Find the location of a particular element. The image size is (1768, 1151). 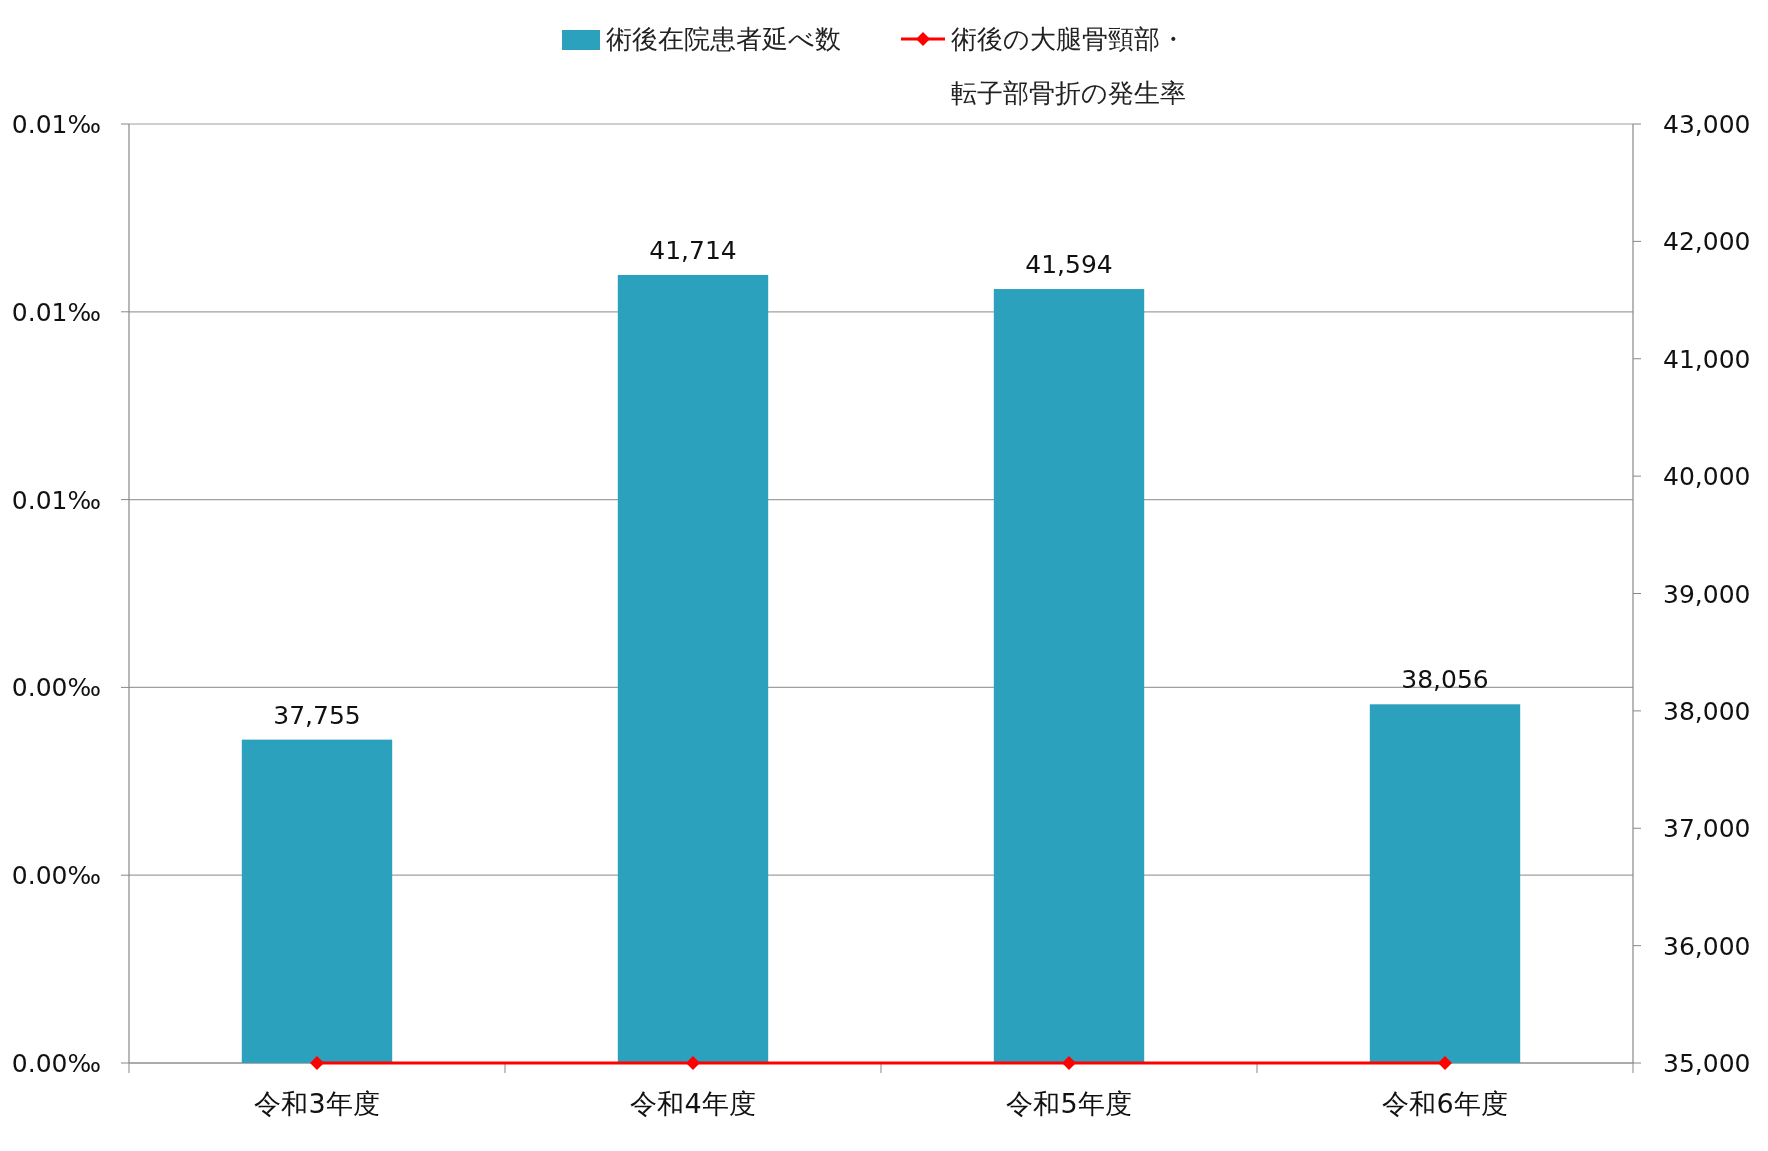

y2-tick-label: 35,000 is located at coordinates (1707, 1063).